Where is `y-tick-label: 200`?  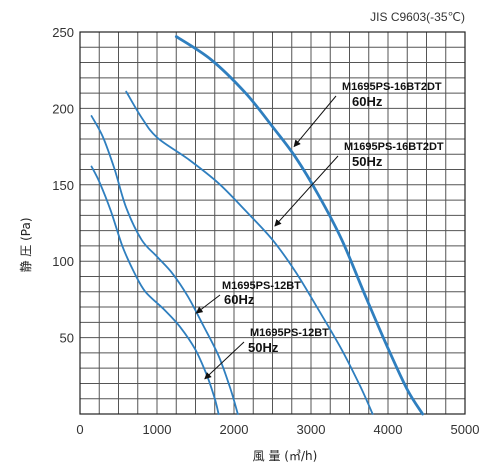
y-tick-label: 200 is located at coordinates (63, 108).